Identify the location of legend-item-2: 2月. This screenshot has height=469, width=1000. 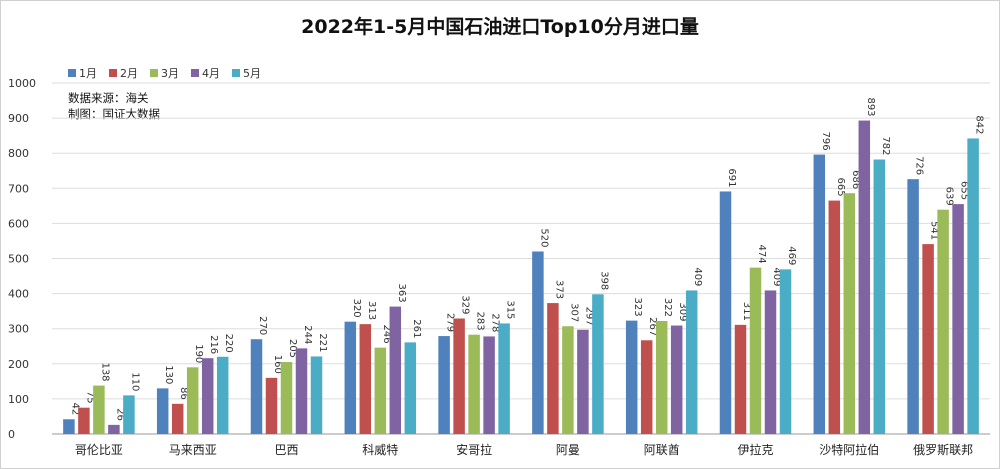
(123, 73).